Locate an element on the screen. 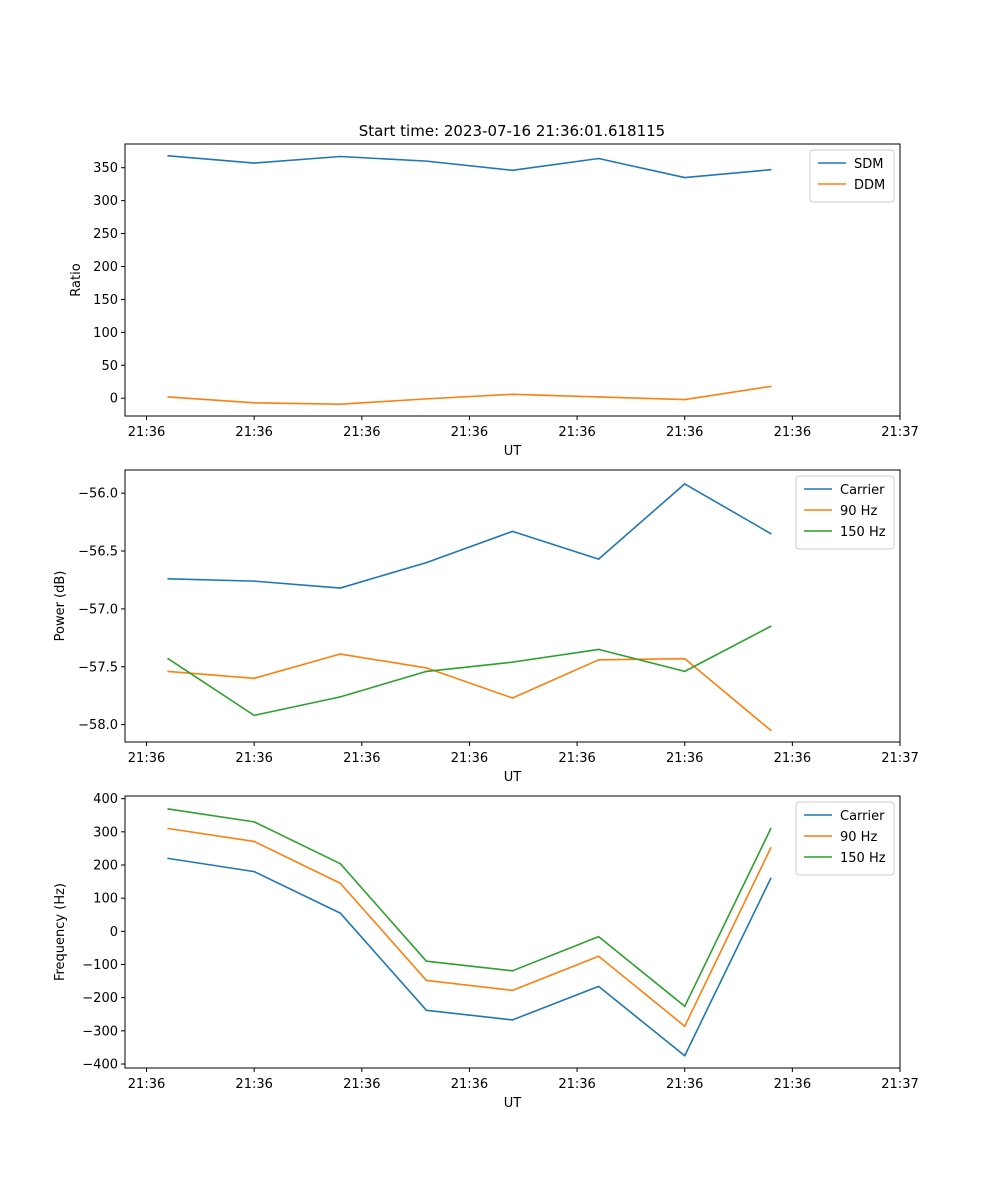 This screenshot has width=1000, height=1200. ratio-y-tick-label: 250 is located at coordinates (105, 234).